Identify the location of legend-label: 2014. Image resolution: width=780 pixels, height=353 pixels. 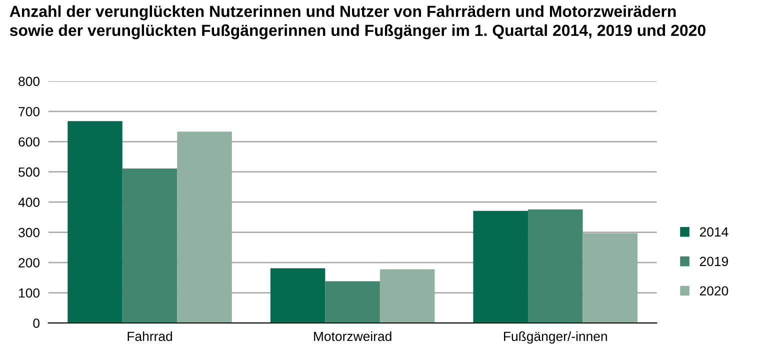
(714, 232).